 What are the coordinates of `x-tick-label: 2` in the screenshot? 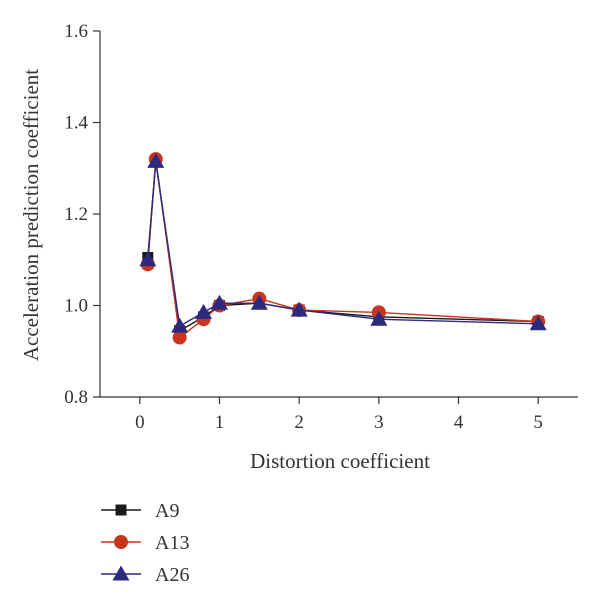 It's located at (299, 422).